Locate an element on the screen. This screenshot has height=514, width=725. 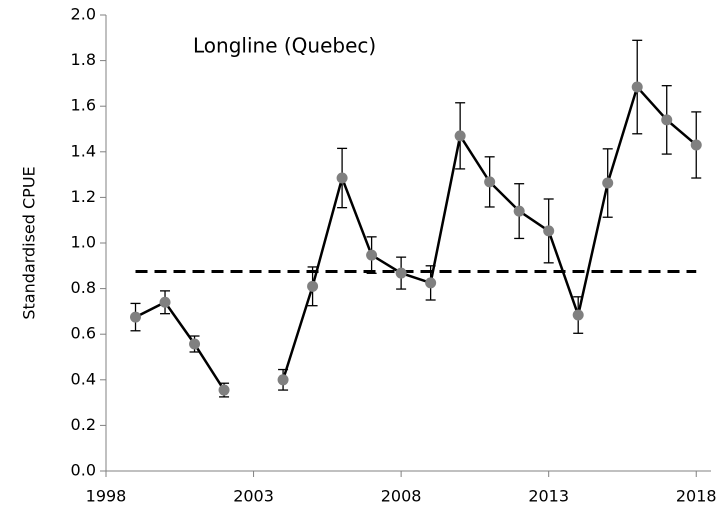
y-tick-label: 1.8 is located at coordinates (83, 59).